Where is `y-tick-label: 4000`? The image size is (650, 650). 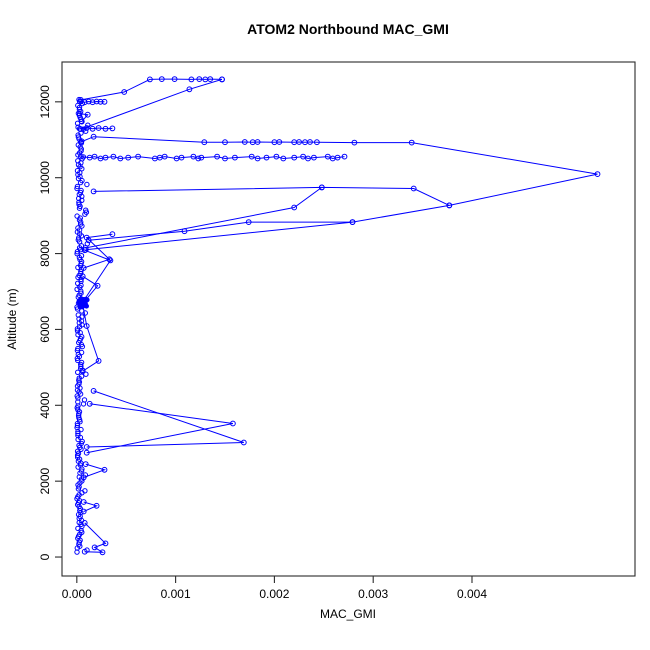
y-tick-label: 4000 is located at coordinates (45, 405).